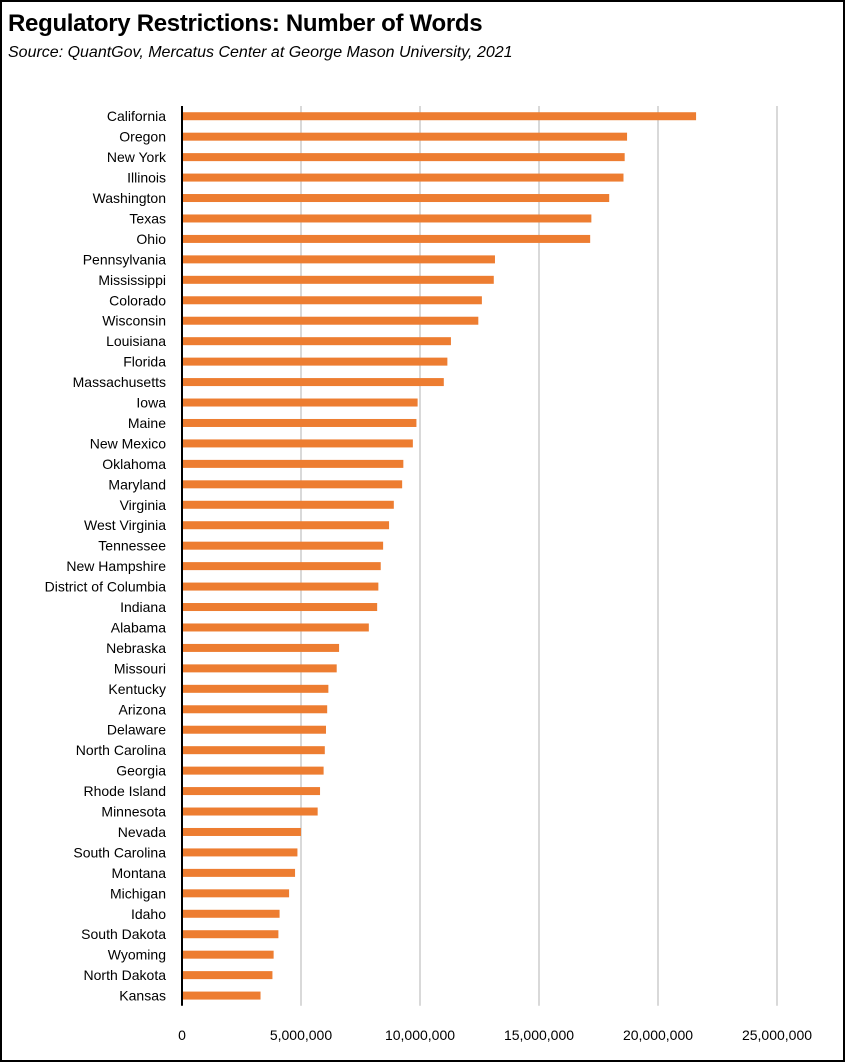  Describe the element at coordinates (136, 116) in the screenshot. I see `category-label: California` at that location.